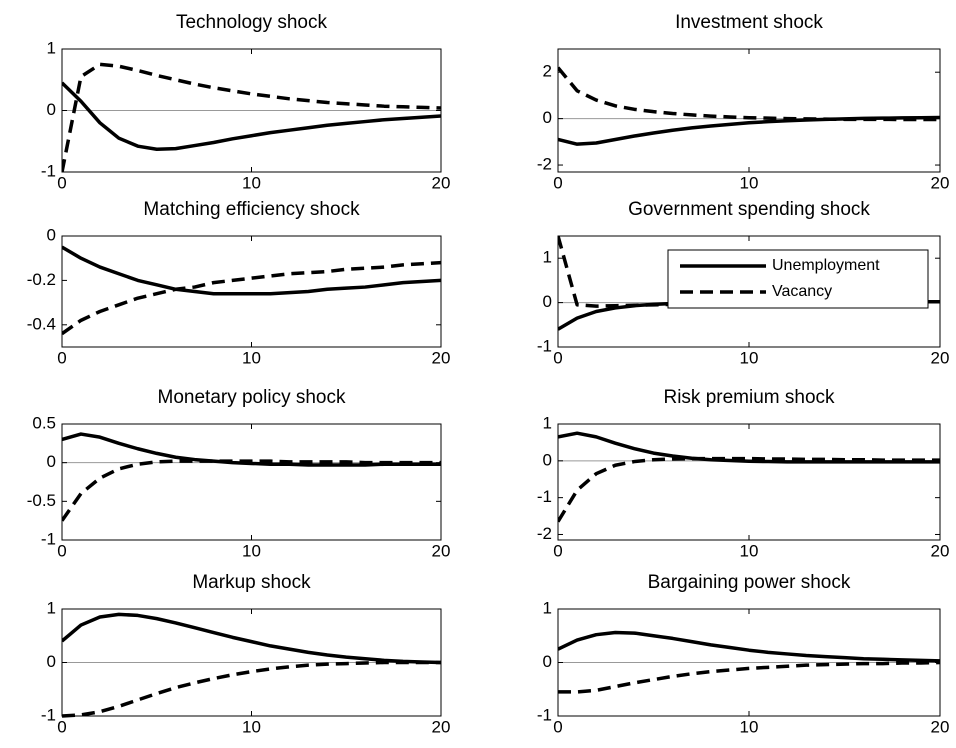  Describe the element at coordinates (41, 323) in the screenshot. I see `y-tick-label: -0.4` at that location.